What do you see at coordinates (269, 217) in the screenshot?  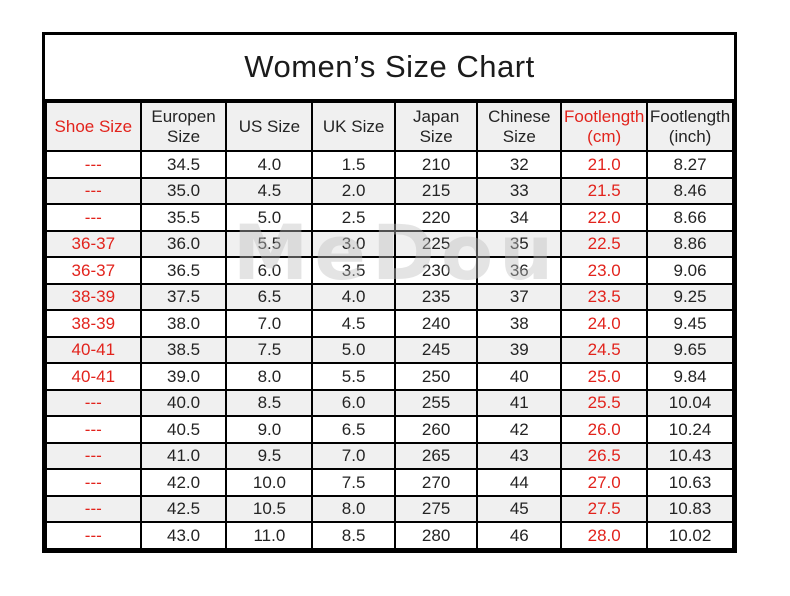 I see `cell-us-size: 5.0` at bounding box center [269, 217].